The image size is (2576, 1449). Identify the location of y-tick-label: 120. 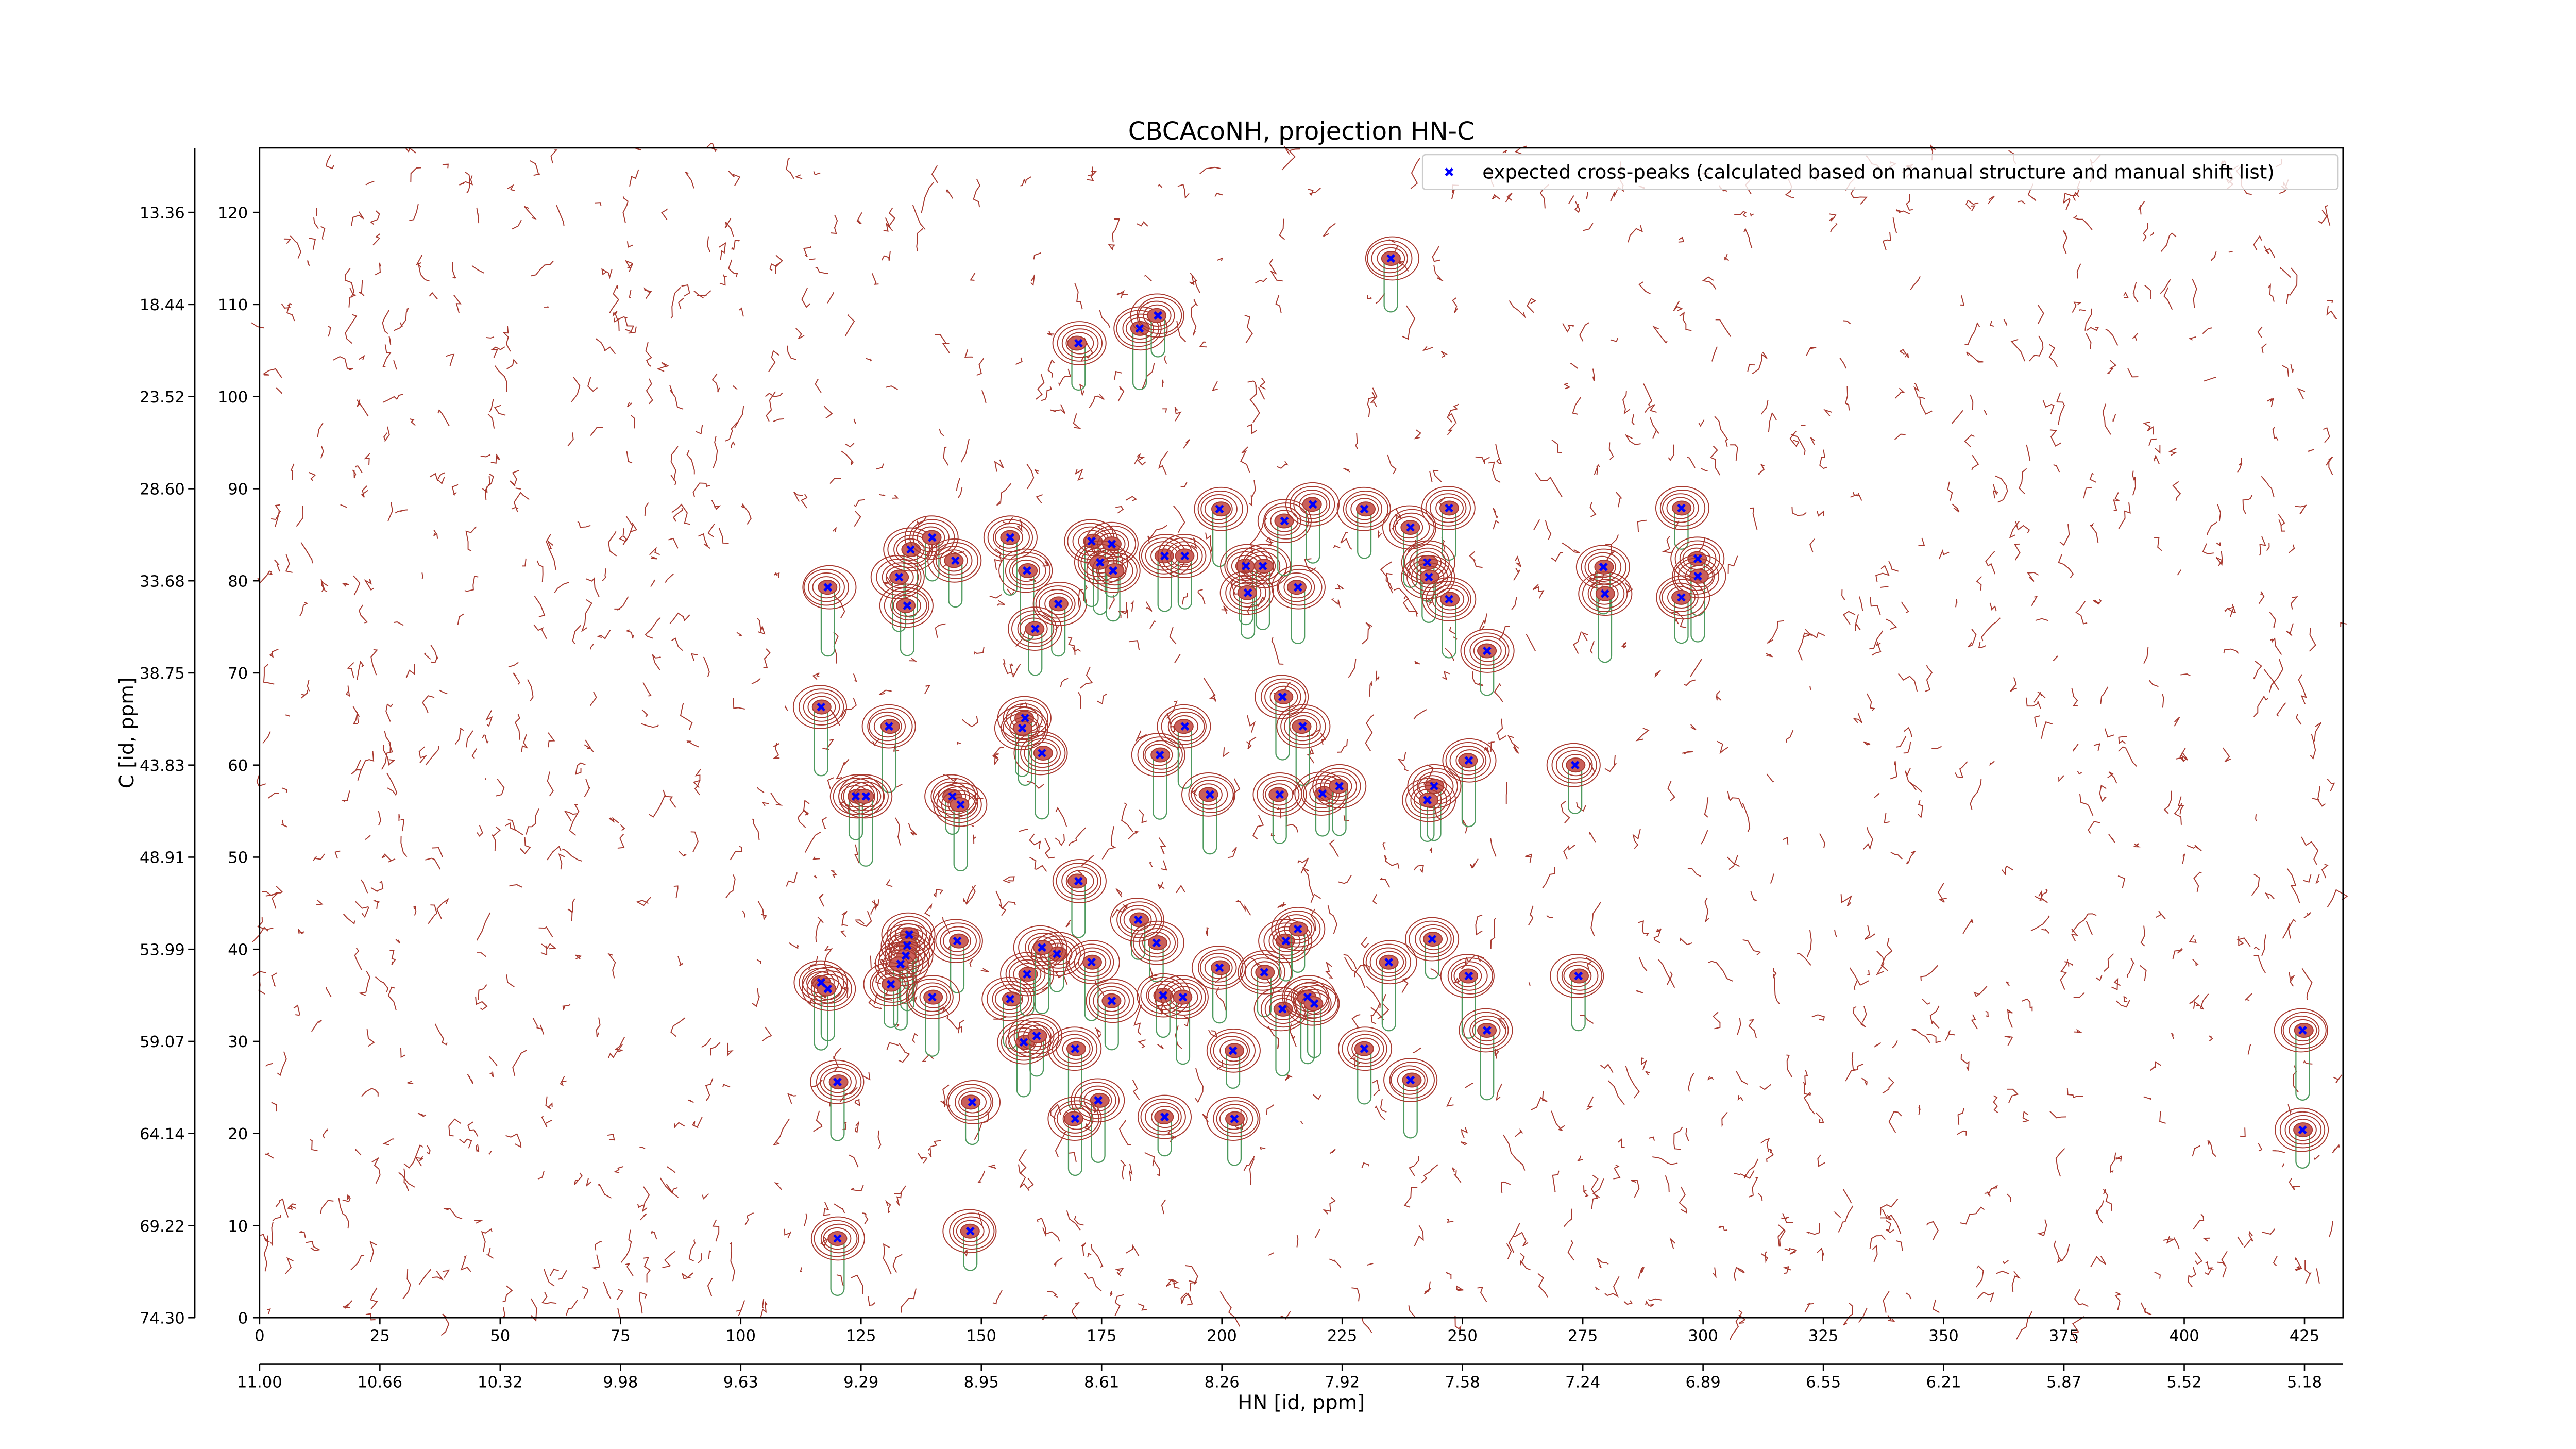
(233, 213).